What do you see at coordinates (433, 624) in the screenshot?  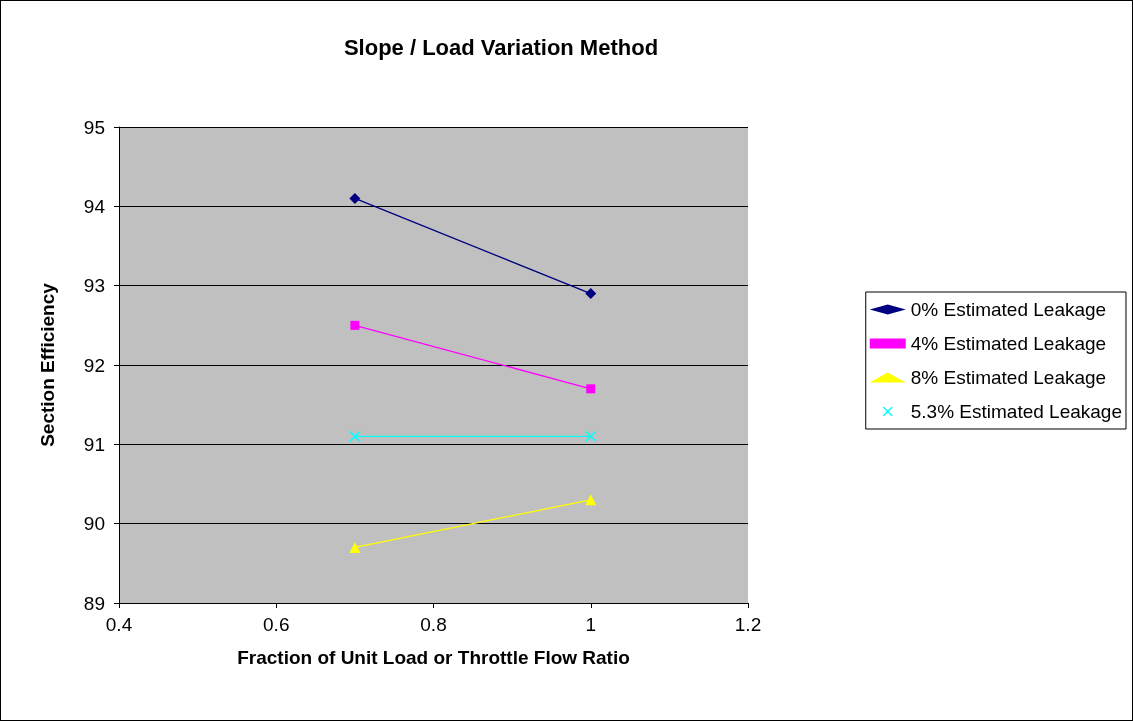 I see `x-tick-label: 0.8` at bounding box center [433, 624].